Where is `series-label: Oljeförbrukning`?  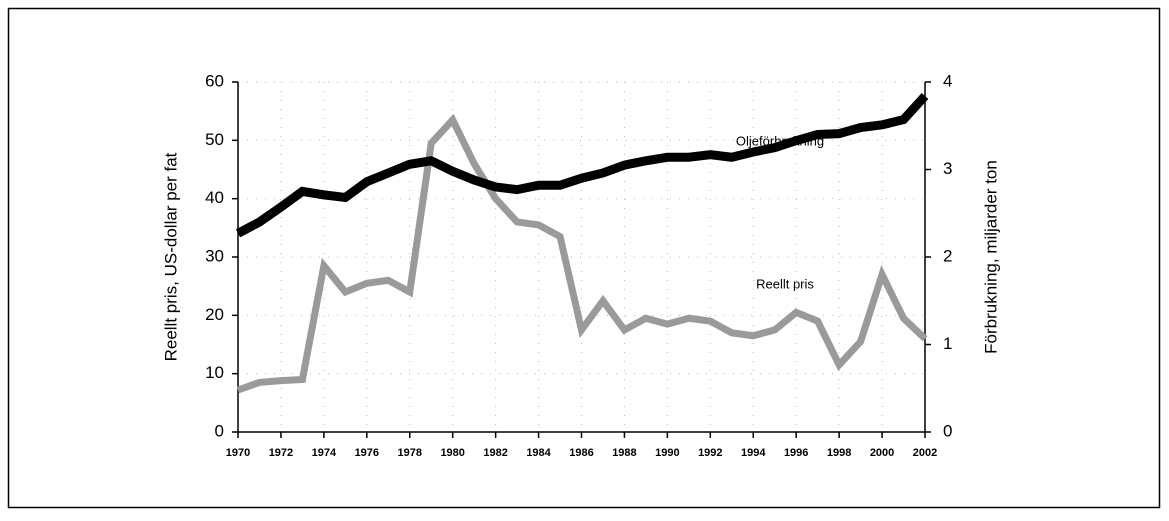 series-label: Oljeförbrukning is located at coordinates (780, 140).